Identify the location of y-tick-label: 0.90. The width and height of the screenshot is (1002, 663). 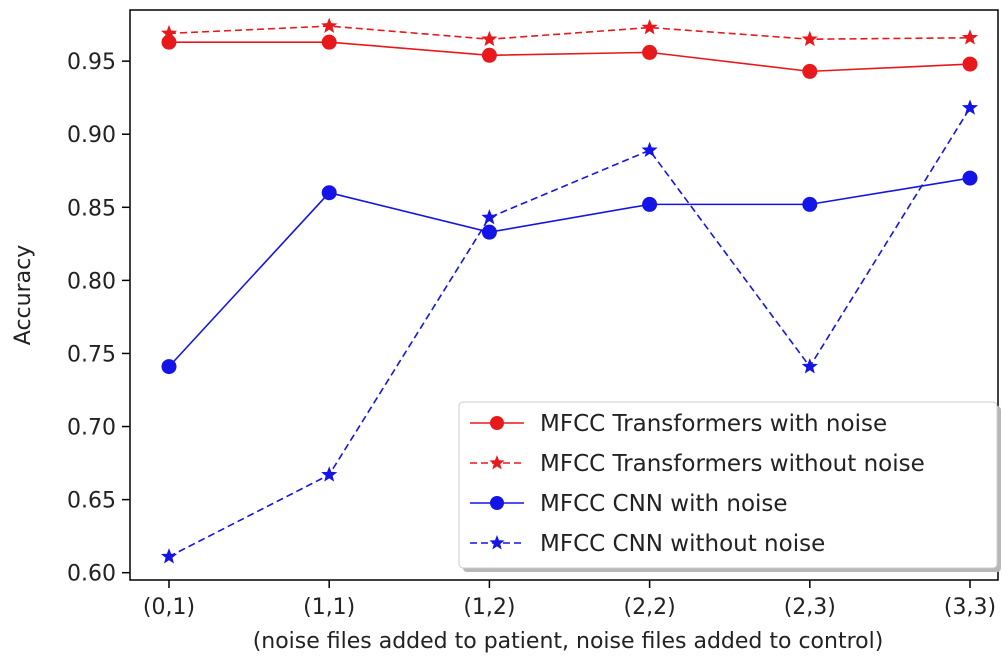
(91, 135).